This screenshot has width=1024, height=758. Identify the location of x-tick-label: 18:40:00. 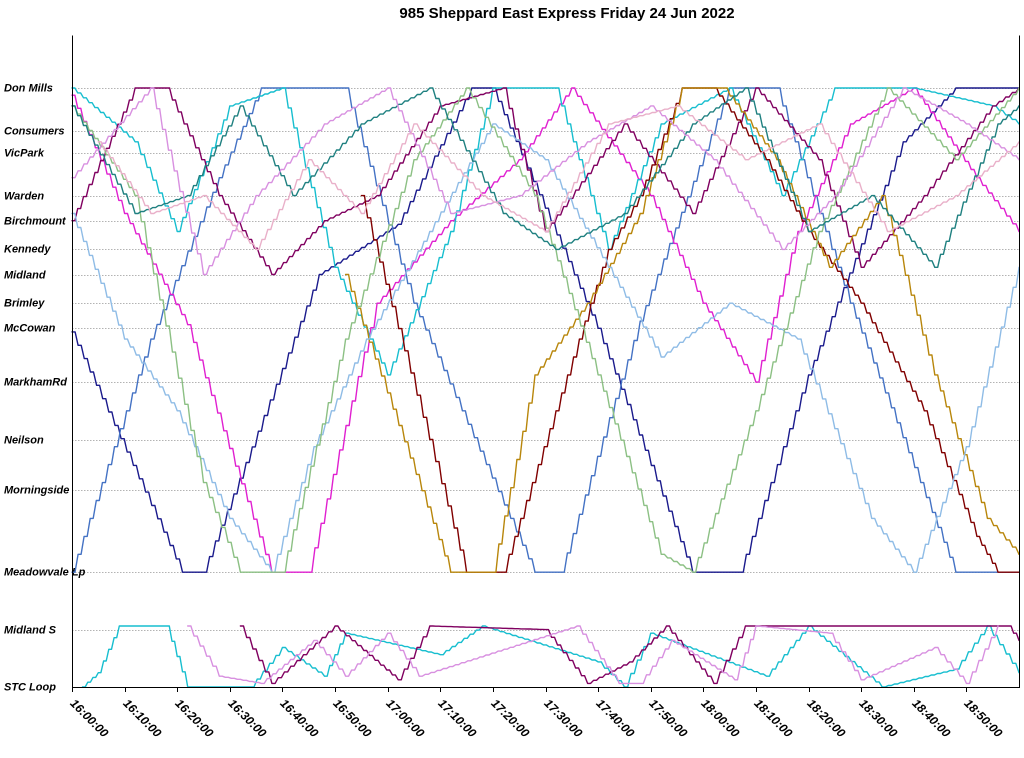
(931, 718).